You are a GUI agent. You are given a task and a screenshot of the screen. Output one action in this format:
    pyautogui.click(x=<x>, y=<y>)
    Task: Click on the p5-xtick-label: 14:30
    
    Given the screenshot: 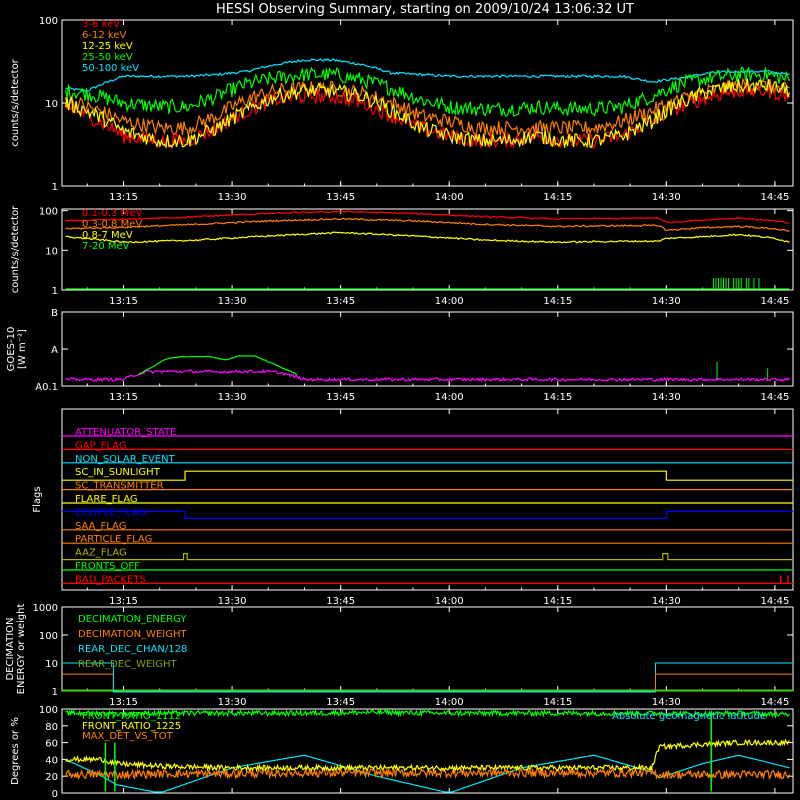 What is the action you would take?
    pyautogui.click(x=666, y=702)
    